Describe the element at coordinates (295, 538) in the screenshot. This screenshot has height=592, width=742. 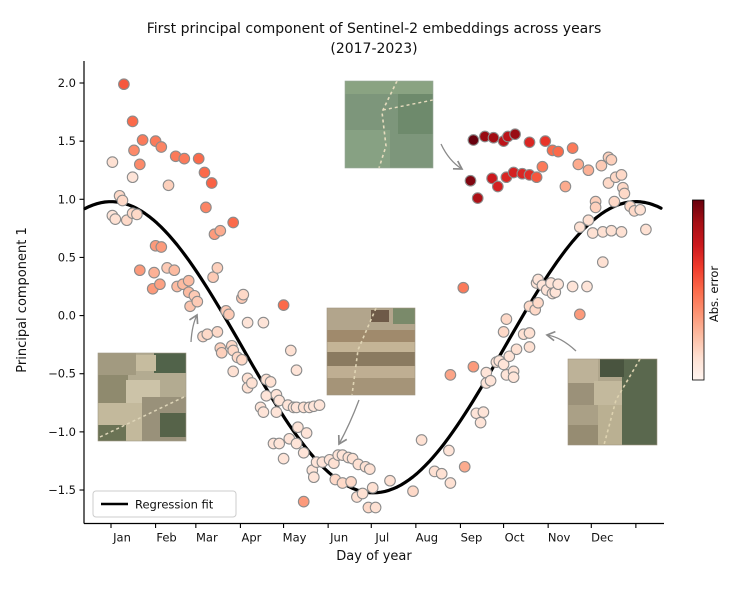
I see `x-tick-label-may: May` at that location.